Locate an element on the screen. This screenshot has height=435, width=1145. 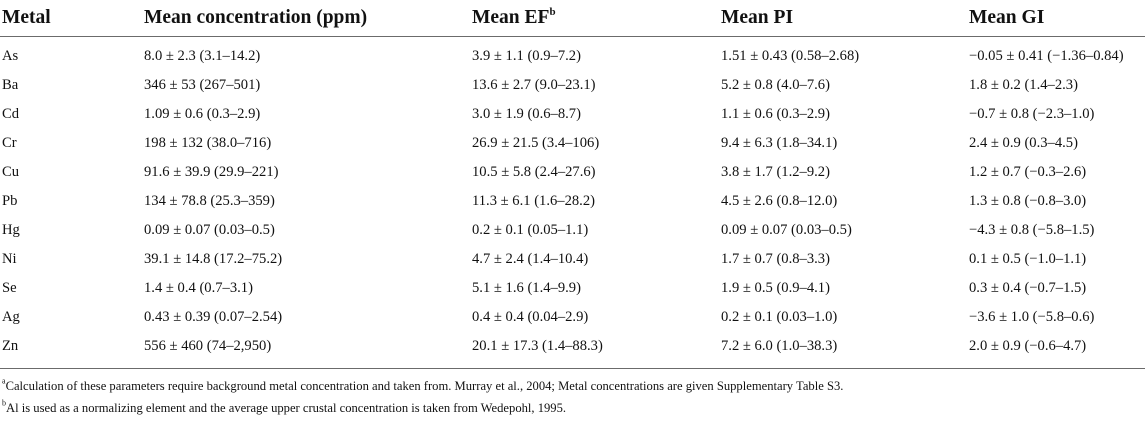
cell-mean-pi: 1.7 ± 0.7 (0.8–3.3) is located at coordinates (775, 259).